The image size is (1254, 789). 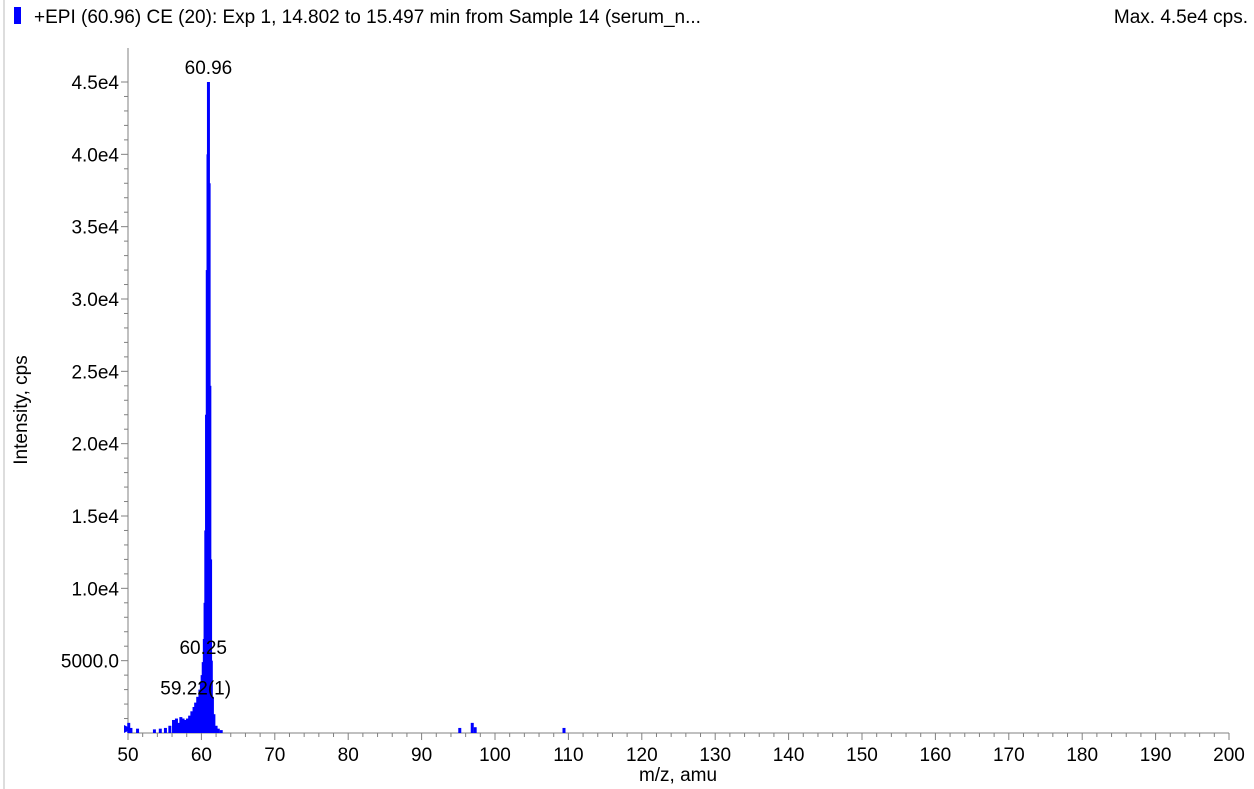 I want to click on x-tick-label: 100, so click(x=495, y=755).